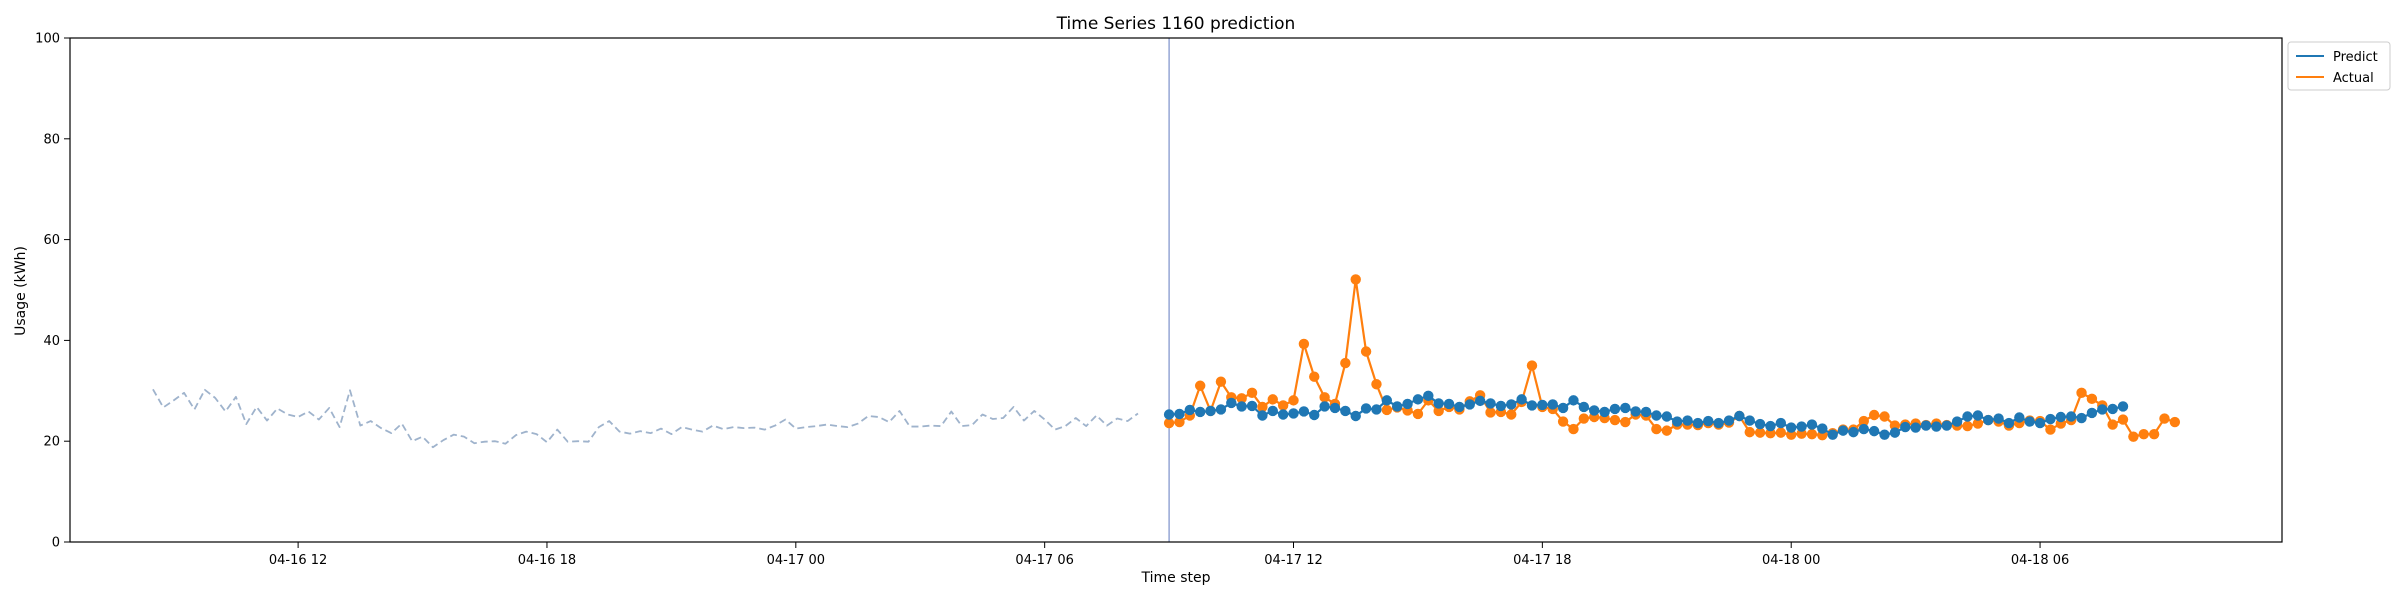  What do you see at coordinates (2355, 57) in the screenshot?
I see `legend-label-predict: Predict` at bounding box center [2355, 57].